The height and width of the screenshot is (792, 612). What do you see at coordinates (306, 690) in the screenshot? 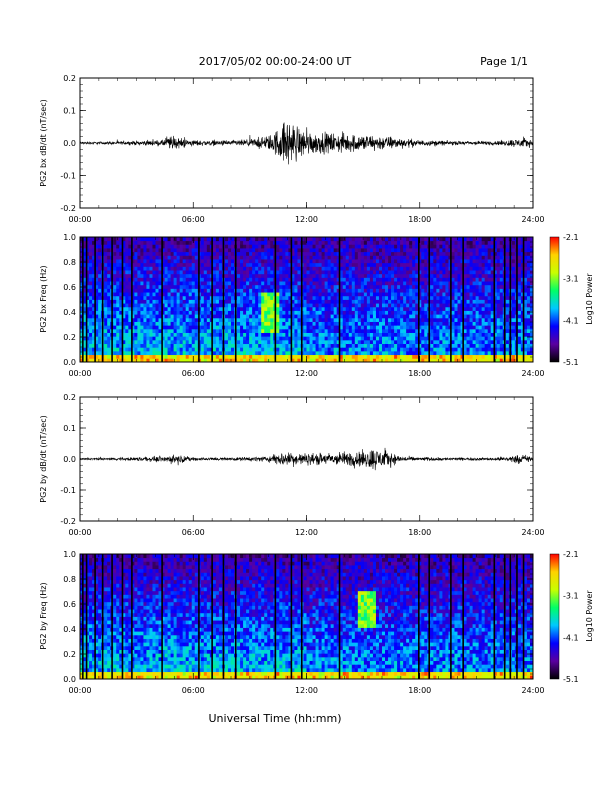
I see `panel-by-spectrogram-xtick-label: 12:00` at bounding box center [306, 690].